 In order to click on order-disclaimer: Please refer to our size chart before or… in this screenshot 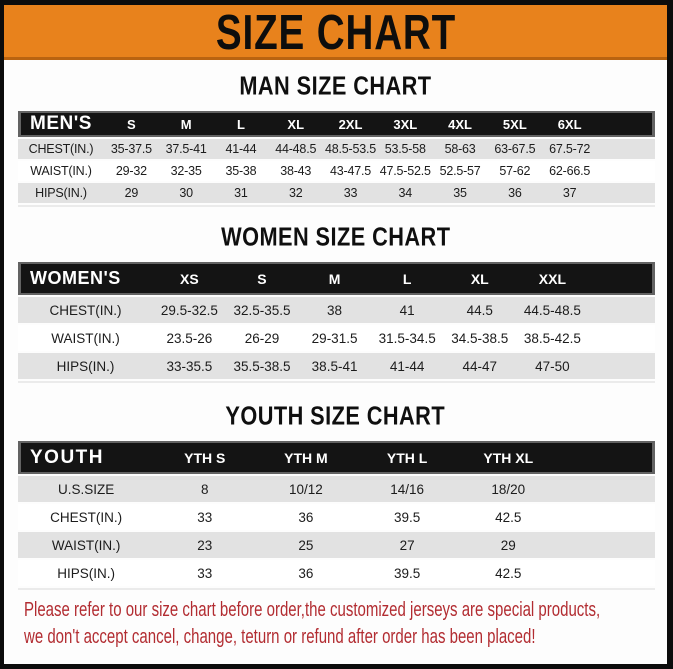, I will do `click(345, 624)`.